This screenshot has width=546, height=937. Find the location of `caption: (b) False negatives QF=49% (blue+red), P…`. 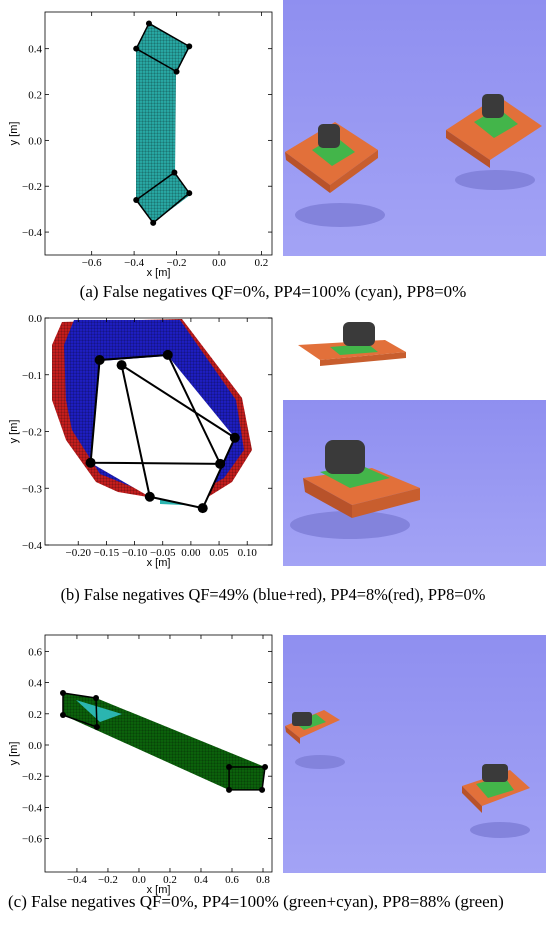

caption: (b) False negatives QF=49% (blue+red), P… is located at coordinates (273, 594).